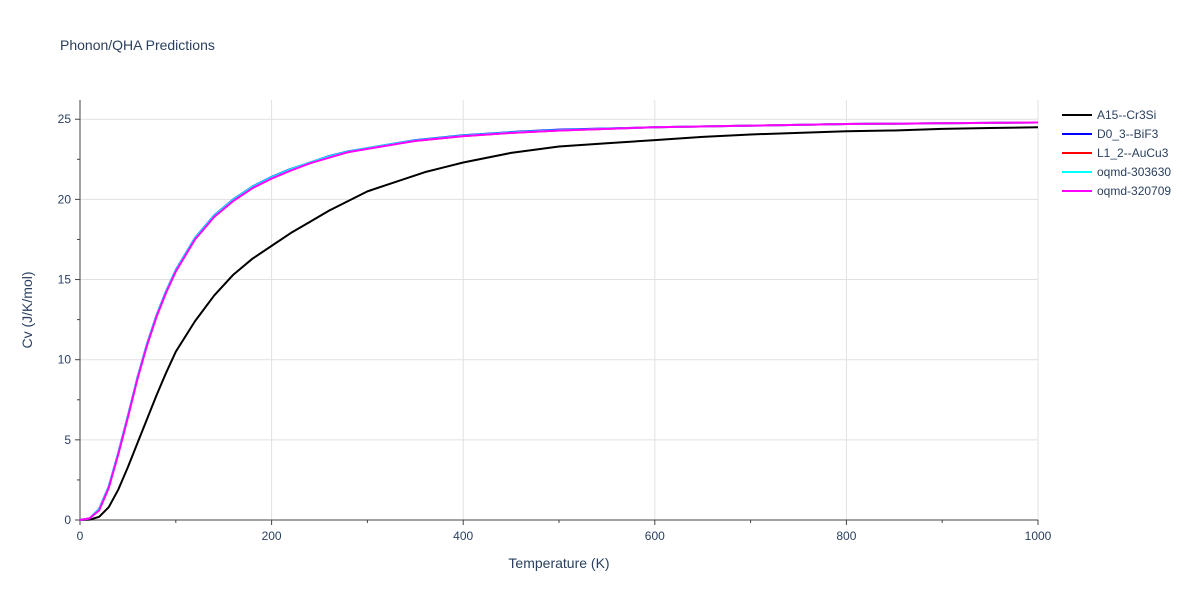  I want to click on y-tick-label: 10, so click(65, 360).